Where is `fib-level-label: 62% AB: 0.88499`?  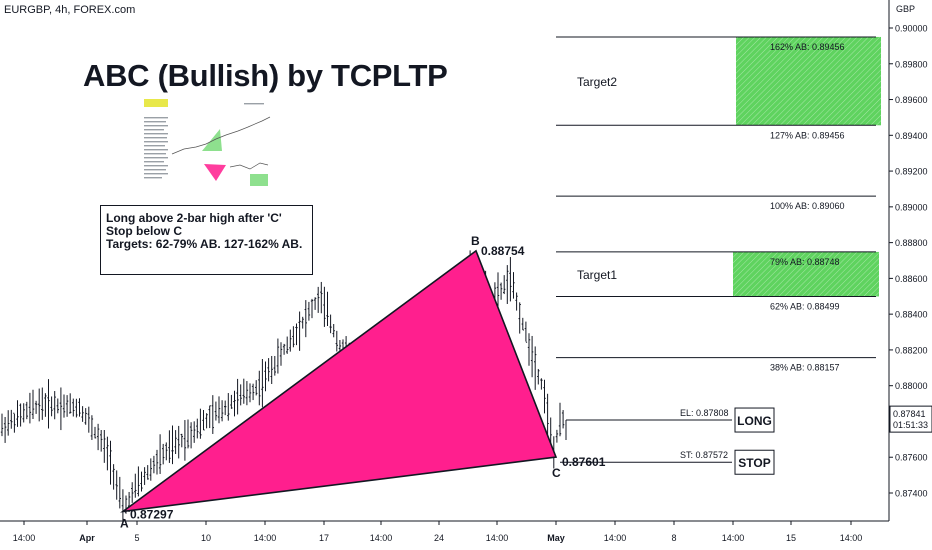
fib-level-label: 62% AB: 0.88499 is located at coordinates (805, 306).